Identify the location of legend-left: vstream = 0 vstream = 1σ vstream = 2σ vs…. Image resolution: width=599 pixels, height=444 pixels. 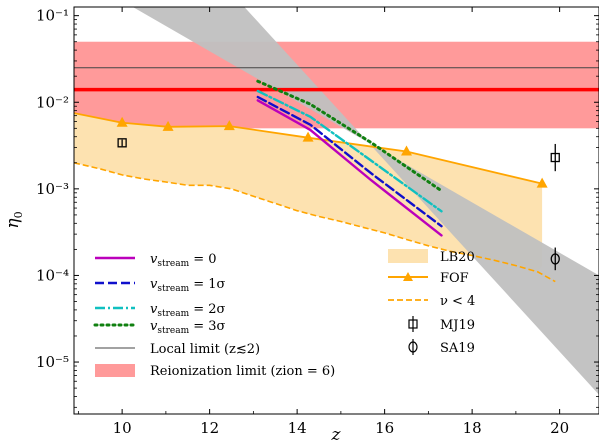
(214, 315).